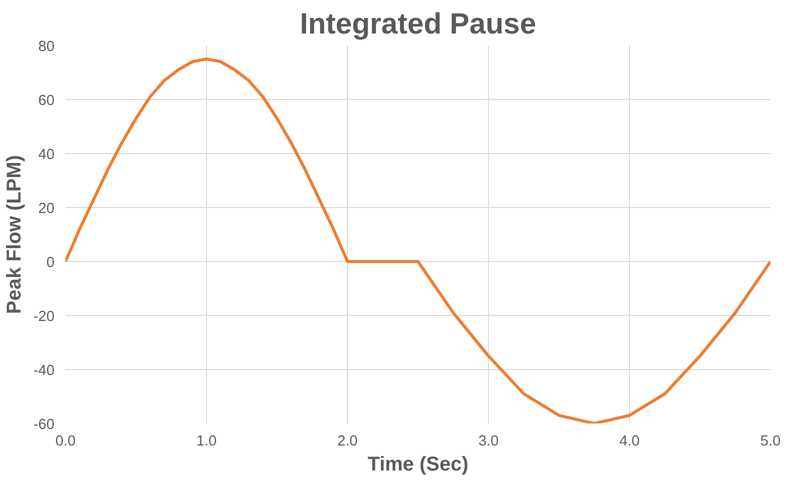 Image resolution: width=803 pixels, height=481 pixels. I want to click on x-tick-label: 1.0, so click(206, 442).